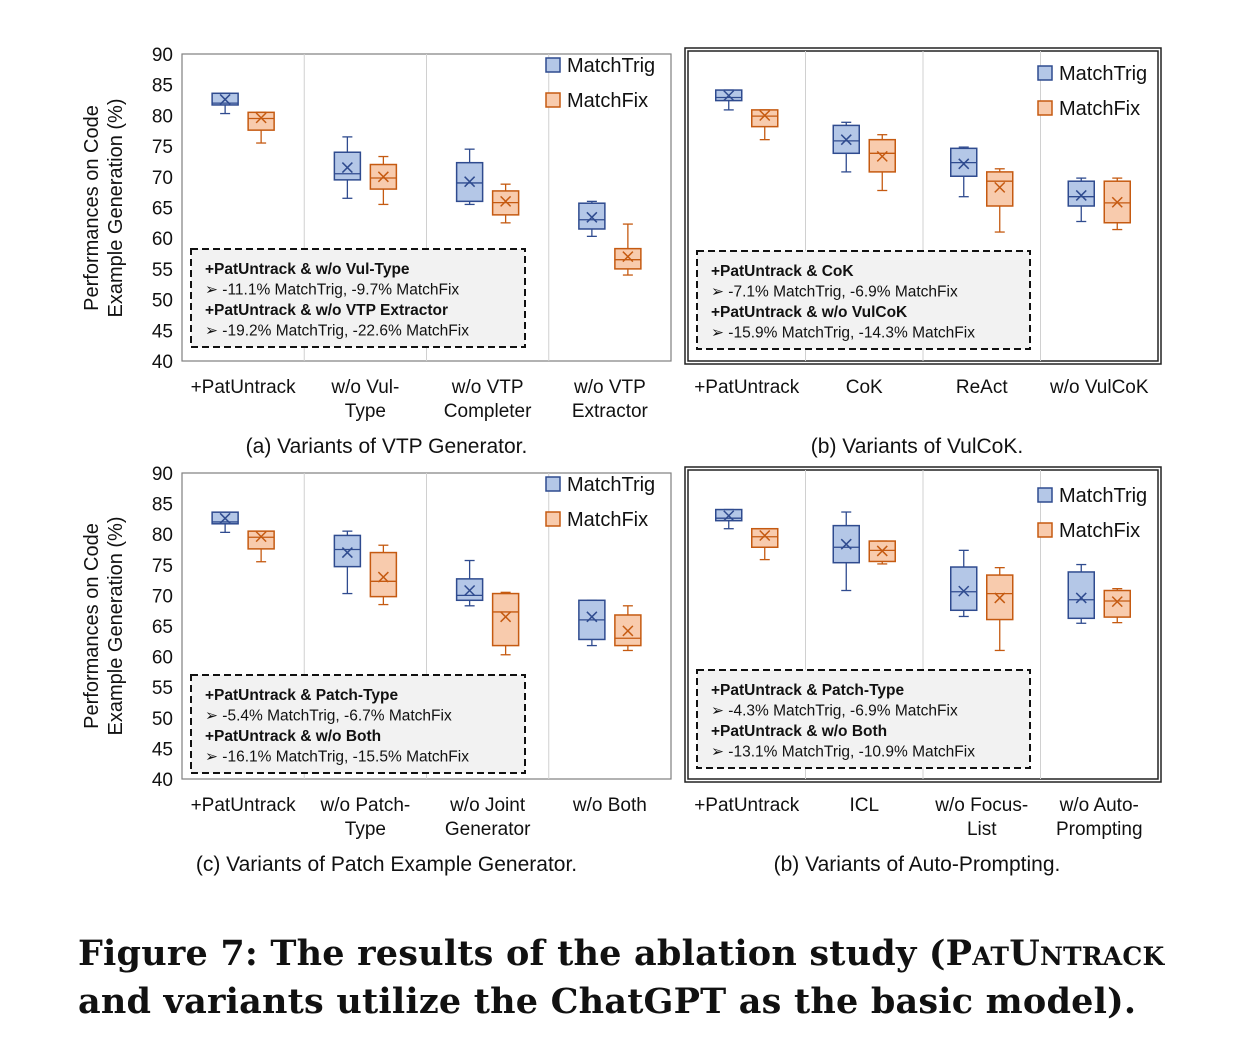 Image resolution: width=1242 pixels, height=1052 pixels. I want to click on annotation-detail: ➢ -5.4% MatchTrig, -6.7% MatchFix, so click(328, 716).